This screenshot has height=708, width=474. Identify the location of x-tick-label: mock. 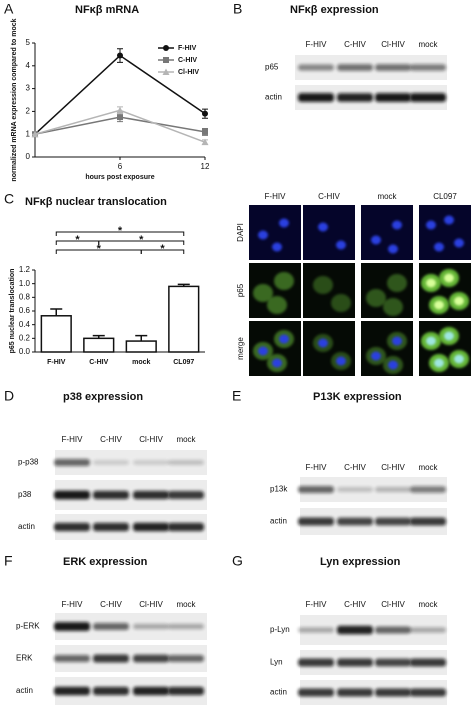
(141, 362).